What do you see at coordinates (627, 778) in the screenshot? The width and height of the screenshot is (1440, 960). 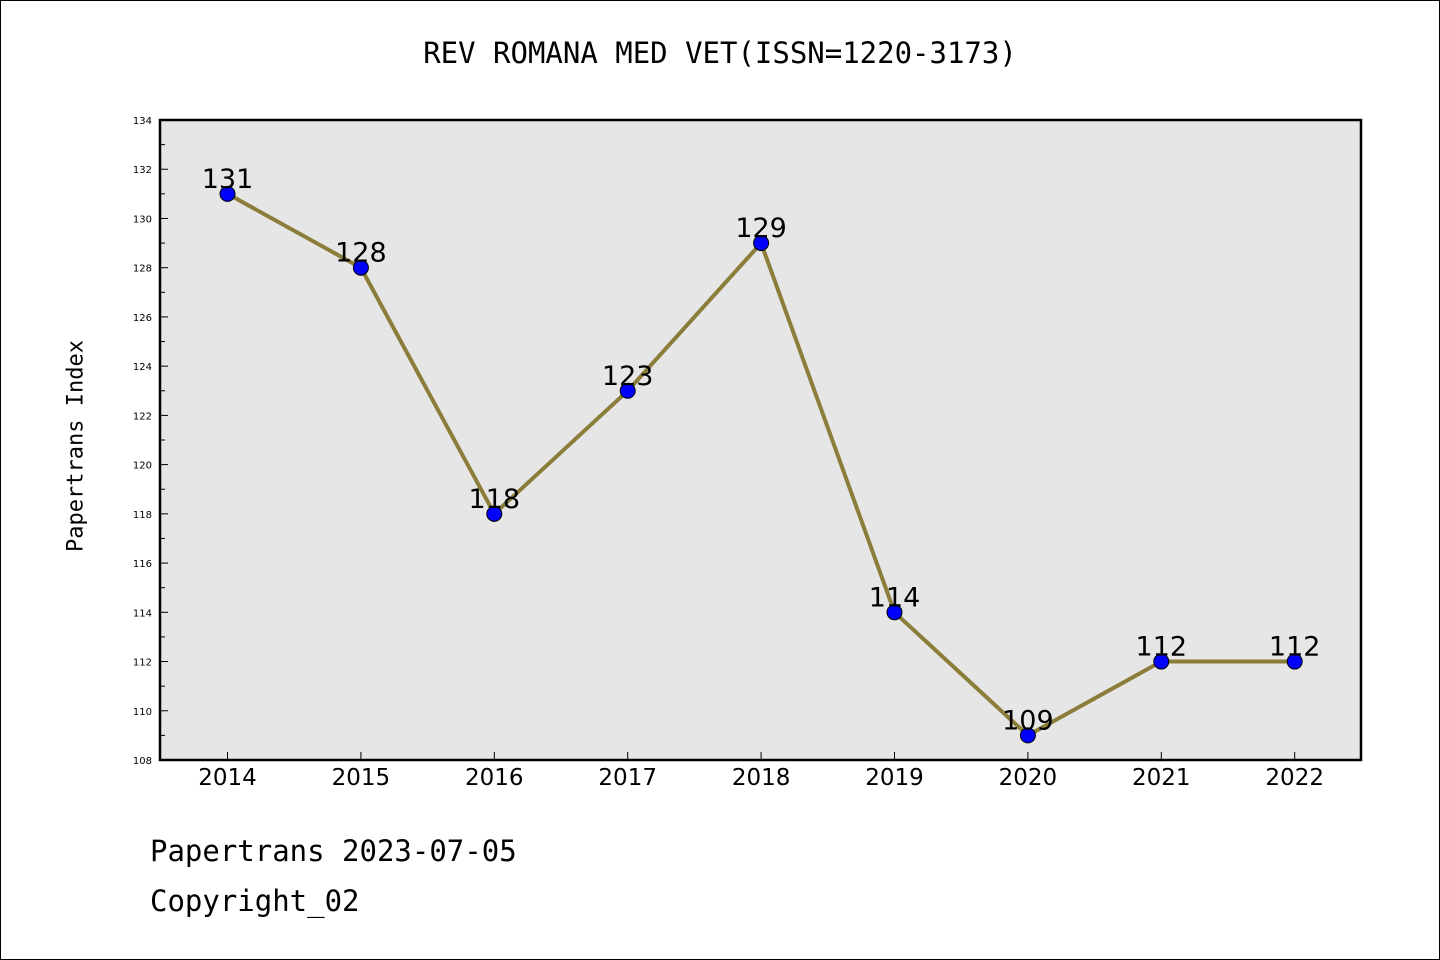 I see `x-tick-label: 2017` at bounding box center [627, 778].